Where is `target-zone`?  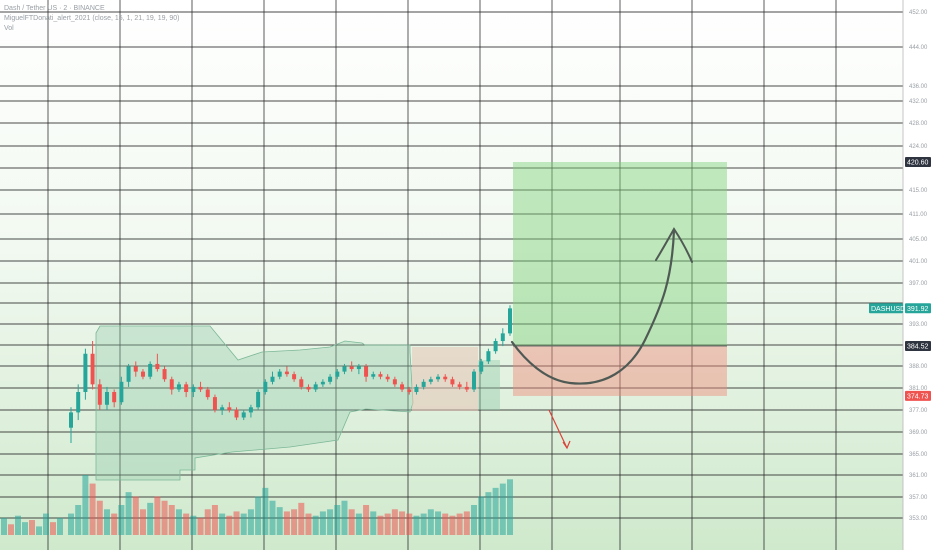
target-zone is located at coordinates (620, 254).